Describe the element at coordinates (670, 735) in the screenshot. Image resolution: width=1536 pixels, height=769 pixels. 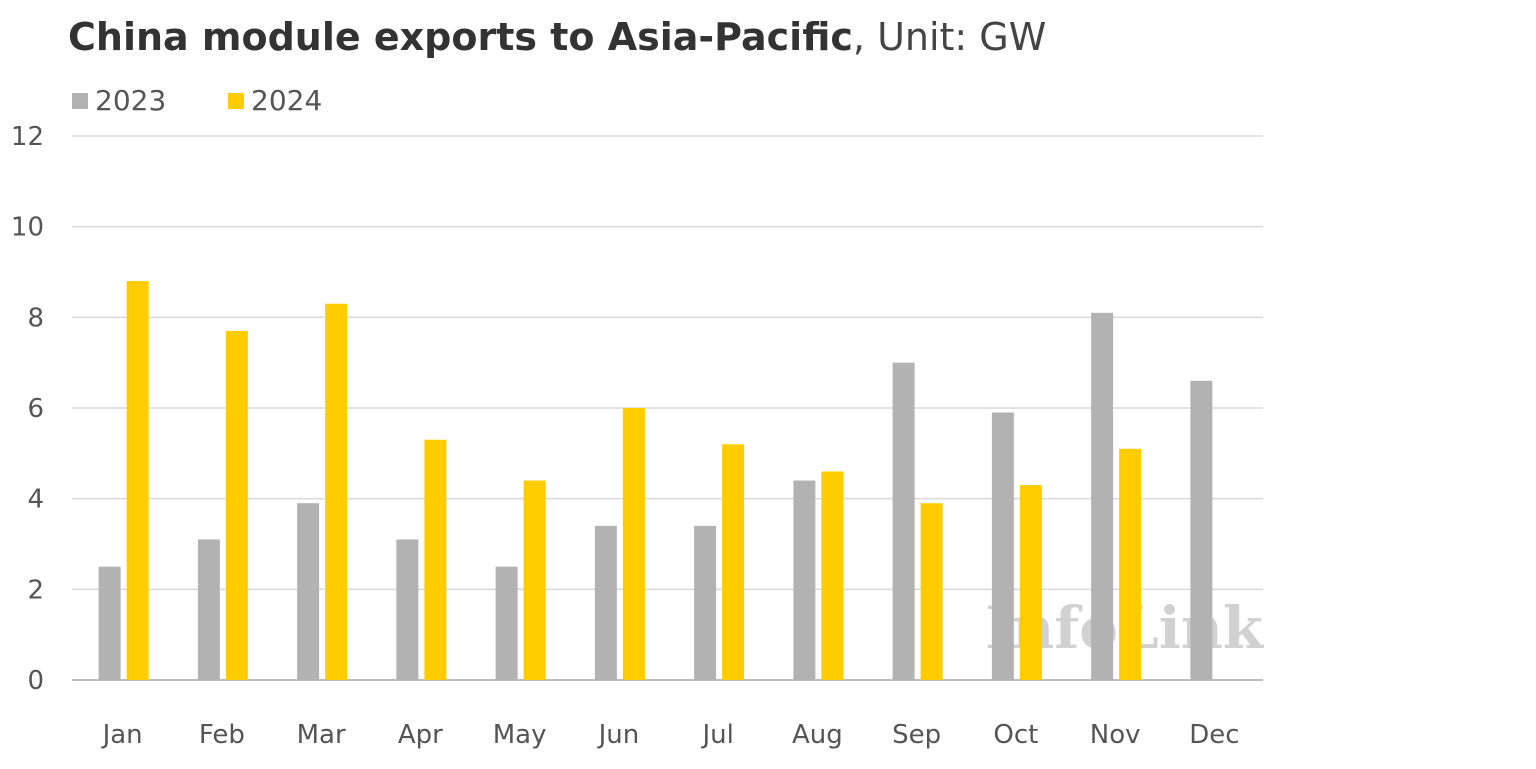
I see `x-axis: Jan Feb Mar Apr May Jun Jul Aug Sep Oct Nov Dec` at that location.